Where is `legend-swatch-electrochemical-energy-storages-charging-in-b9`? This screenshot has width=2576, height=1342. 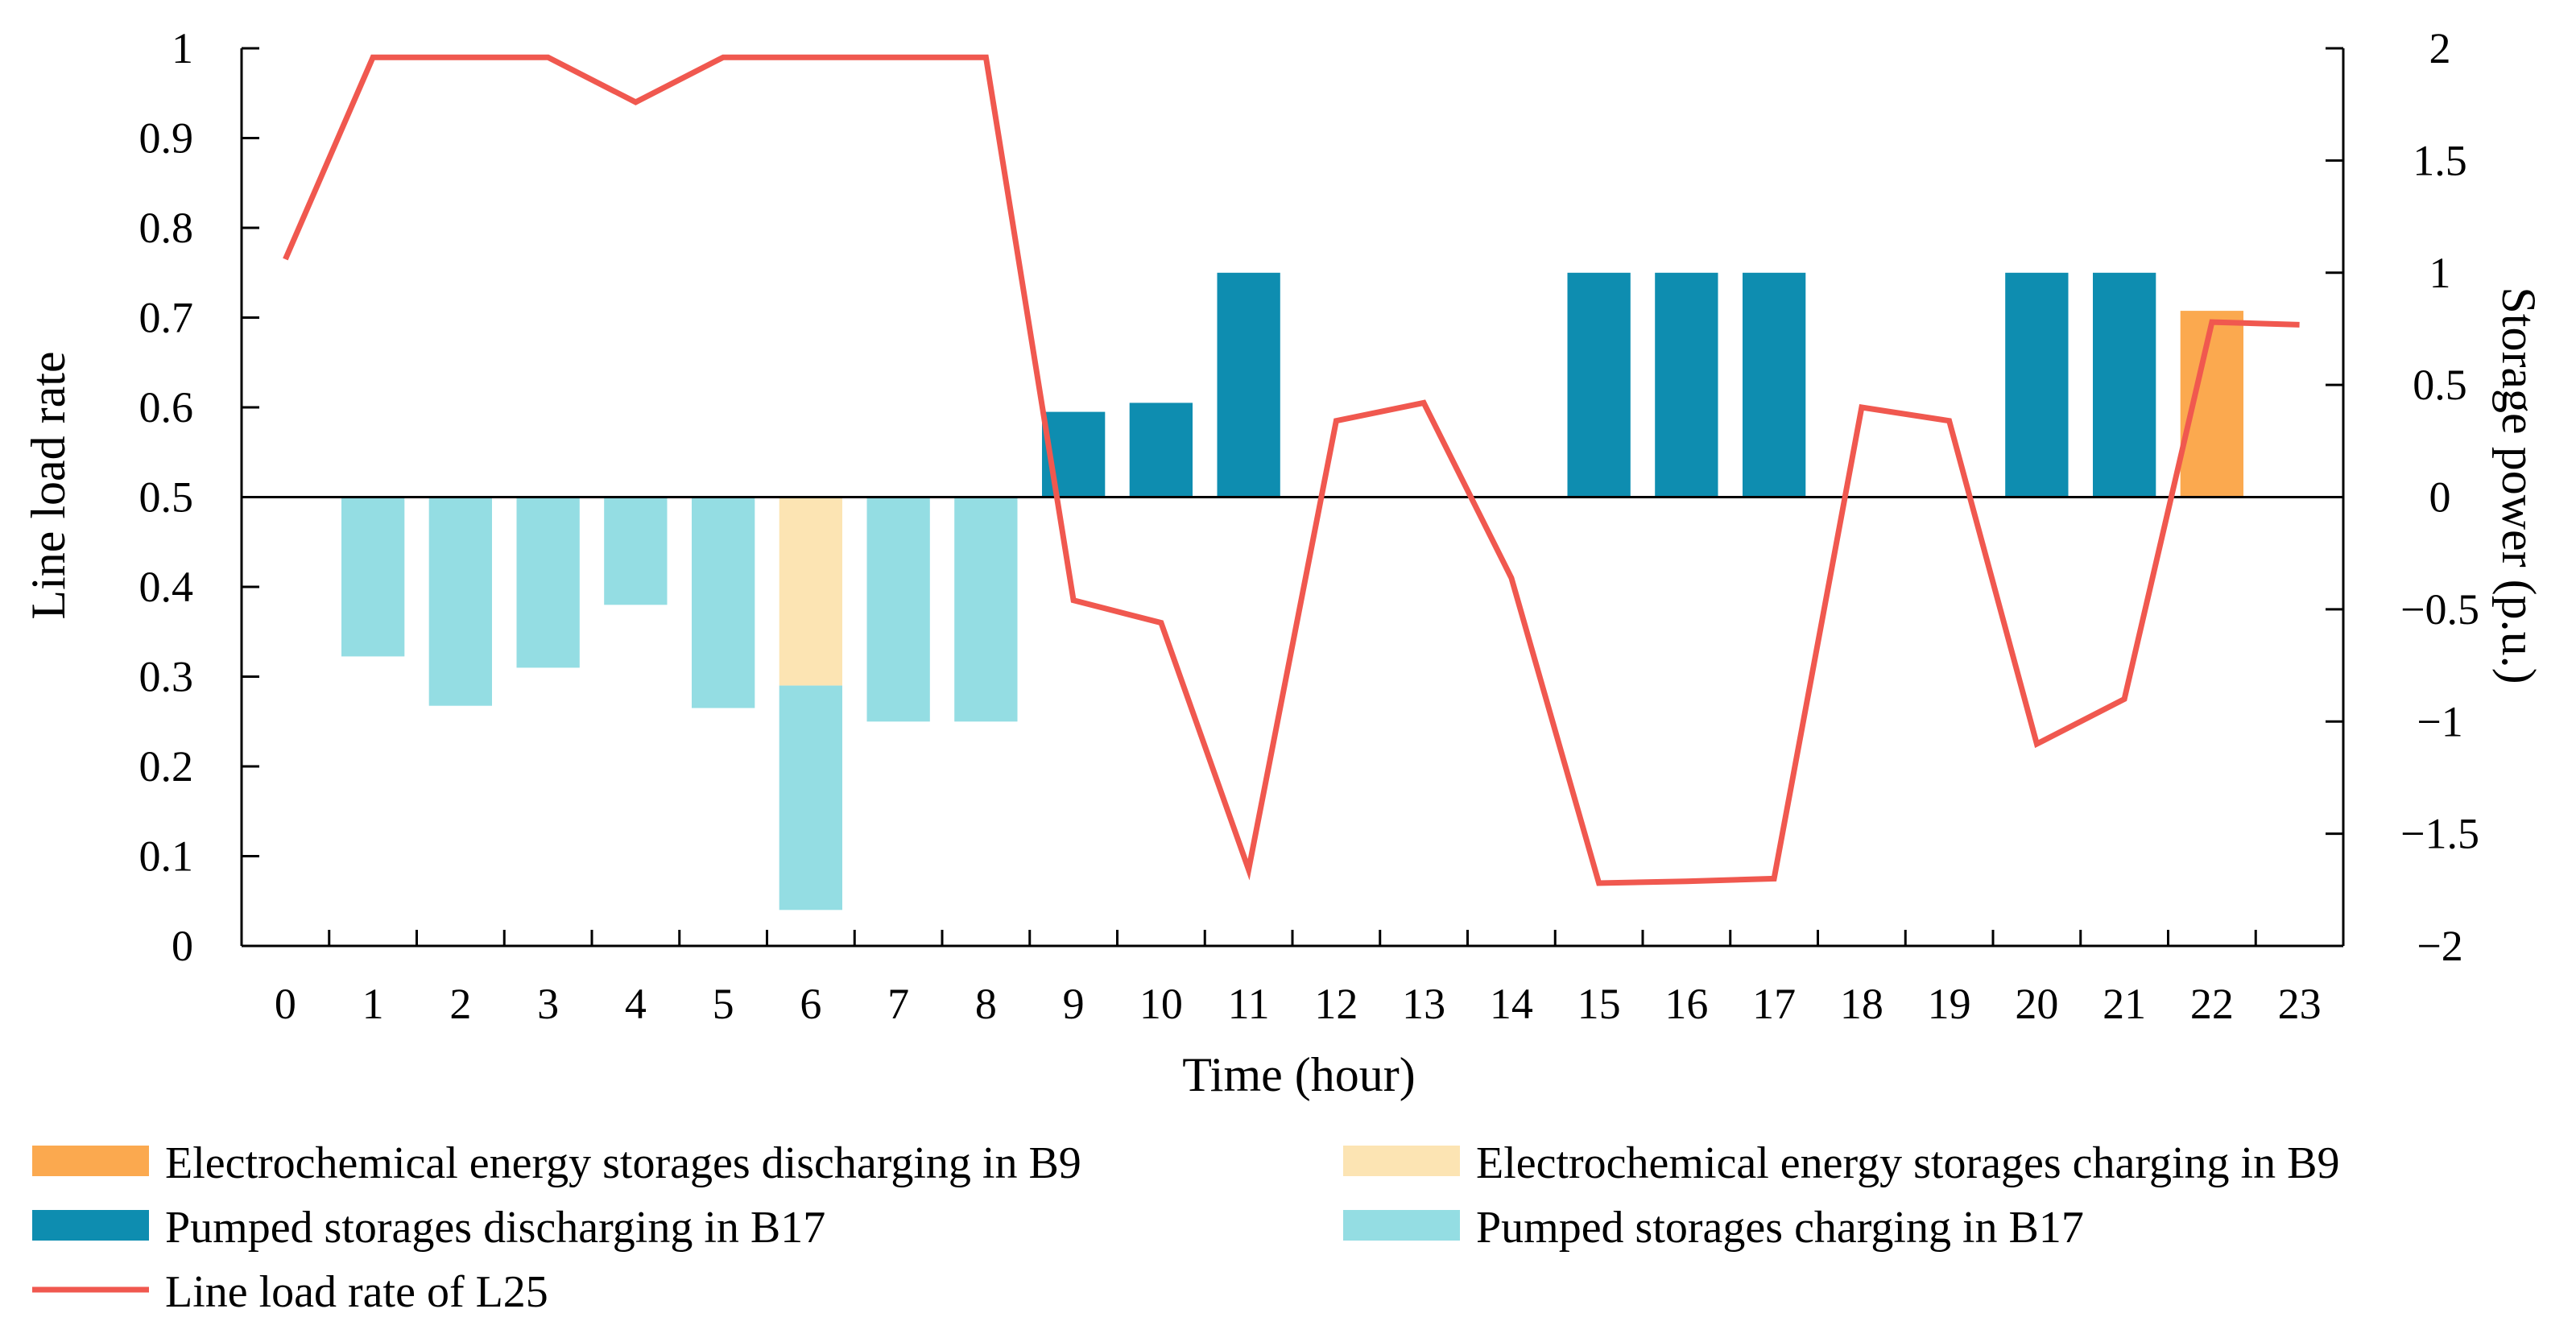 legend-swatch-electrochemical-energy-storages-charging-in-b9 is located at coordinates (1401, 1161).